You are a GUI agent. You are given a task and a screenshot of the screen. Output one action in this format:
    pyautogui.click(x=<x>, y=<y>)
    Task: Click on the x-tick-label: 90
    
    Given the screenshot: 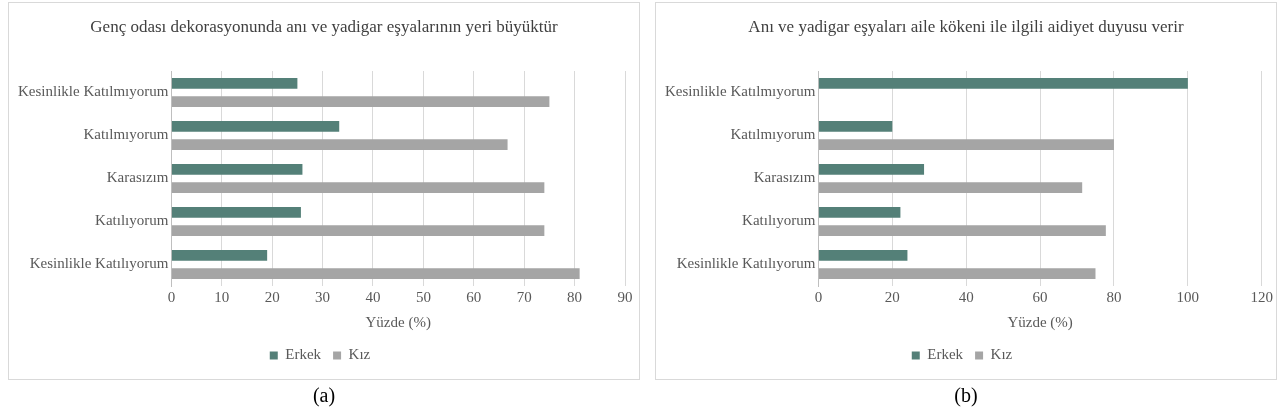 What is the action you would take?
    pyautogui.click(x=625, y=296)
    